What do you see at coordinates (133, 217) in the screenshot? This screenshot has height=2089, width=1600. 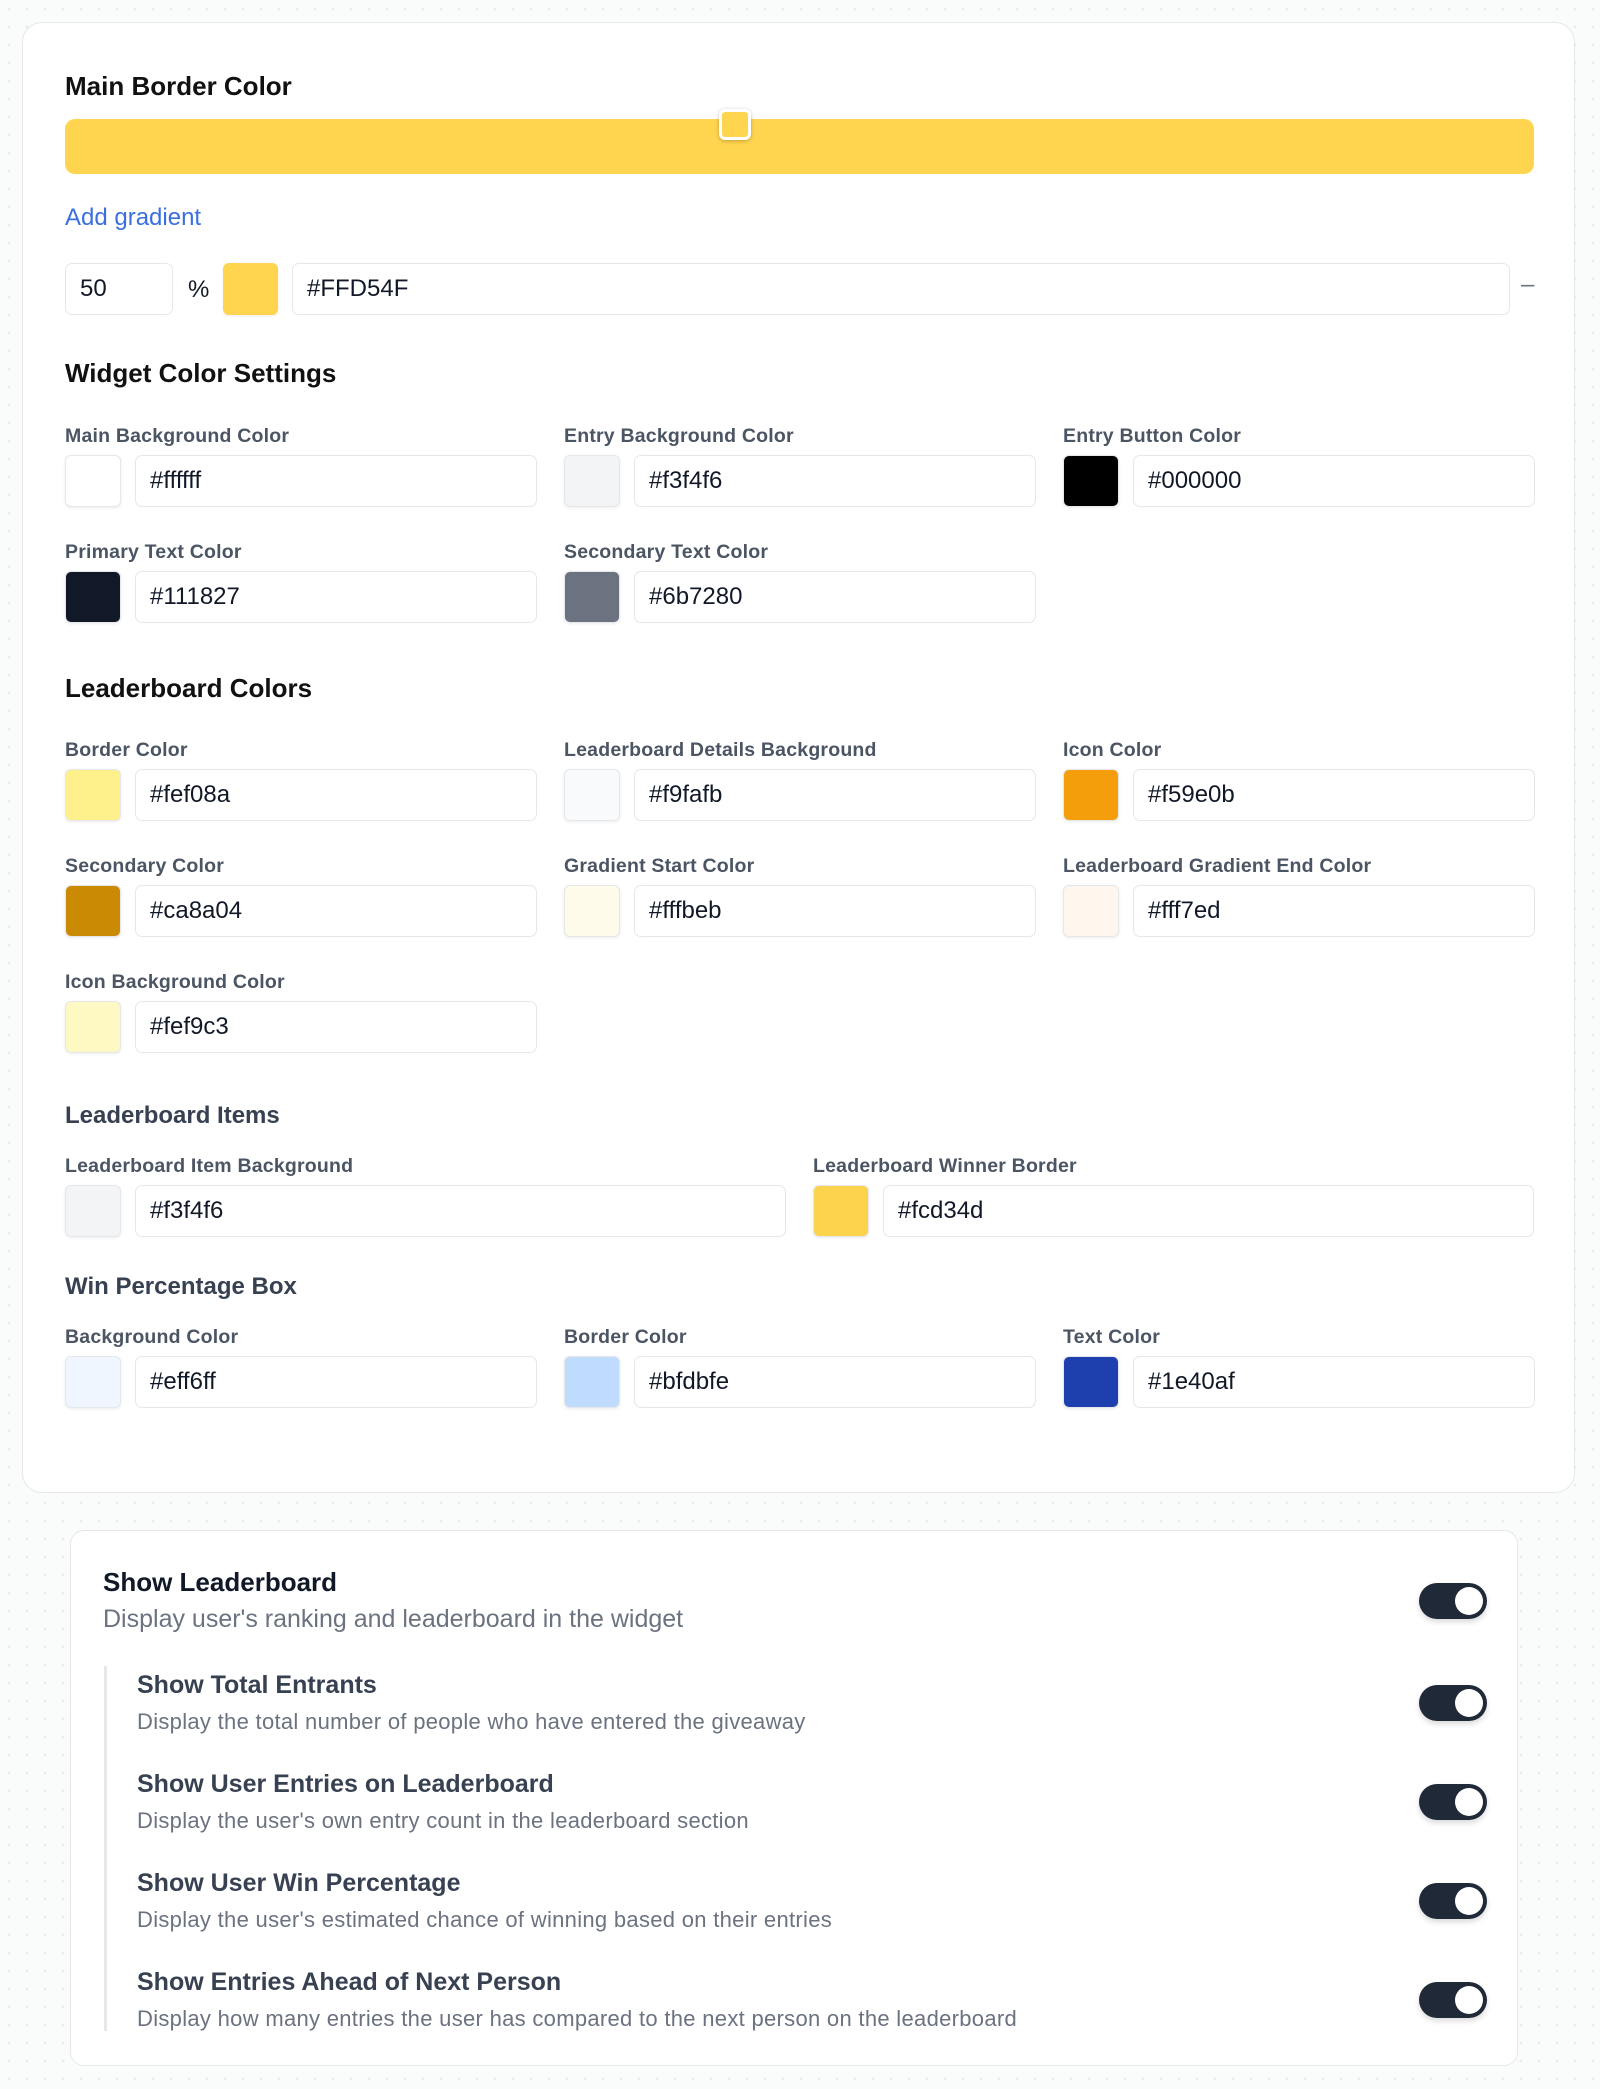 I see `add-gradient-link: Add gradient` at bounding box center [133, 217].